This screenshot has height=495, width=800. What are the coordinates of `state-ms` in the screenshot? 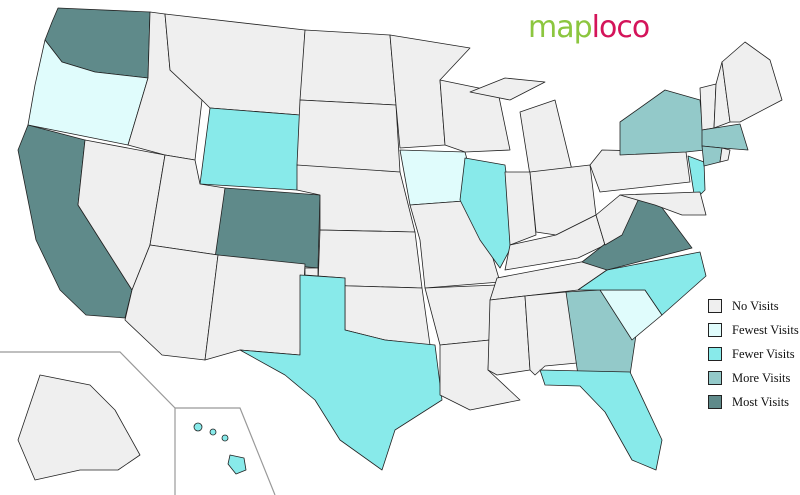 It's located at (509, 335).